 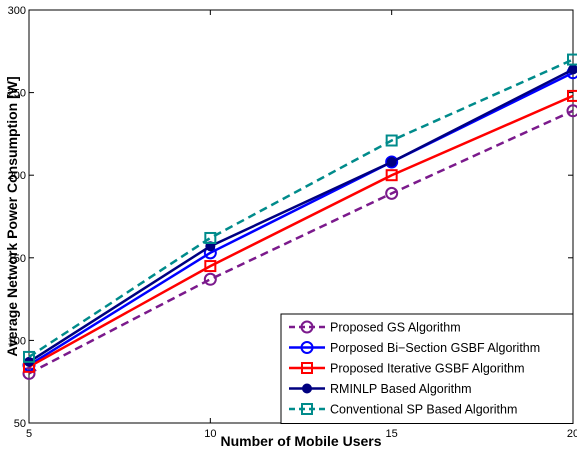 I want to click on x-tick-label: 10, so click(x=210, y=434).